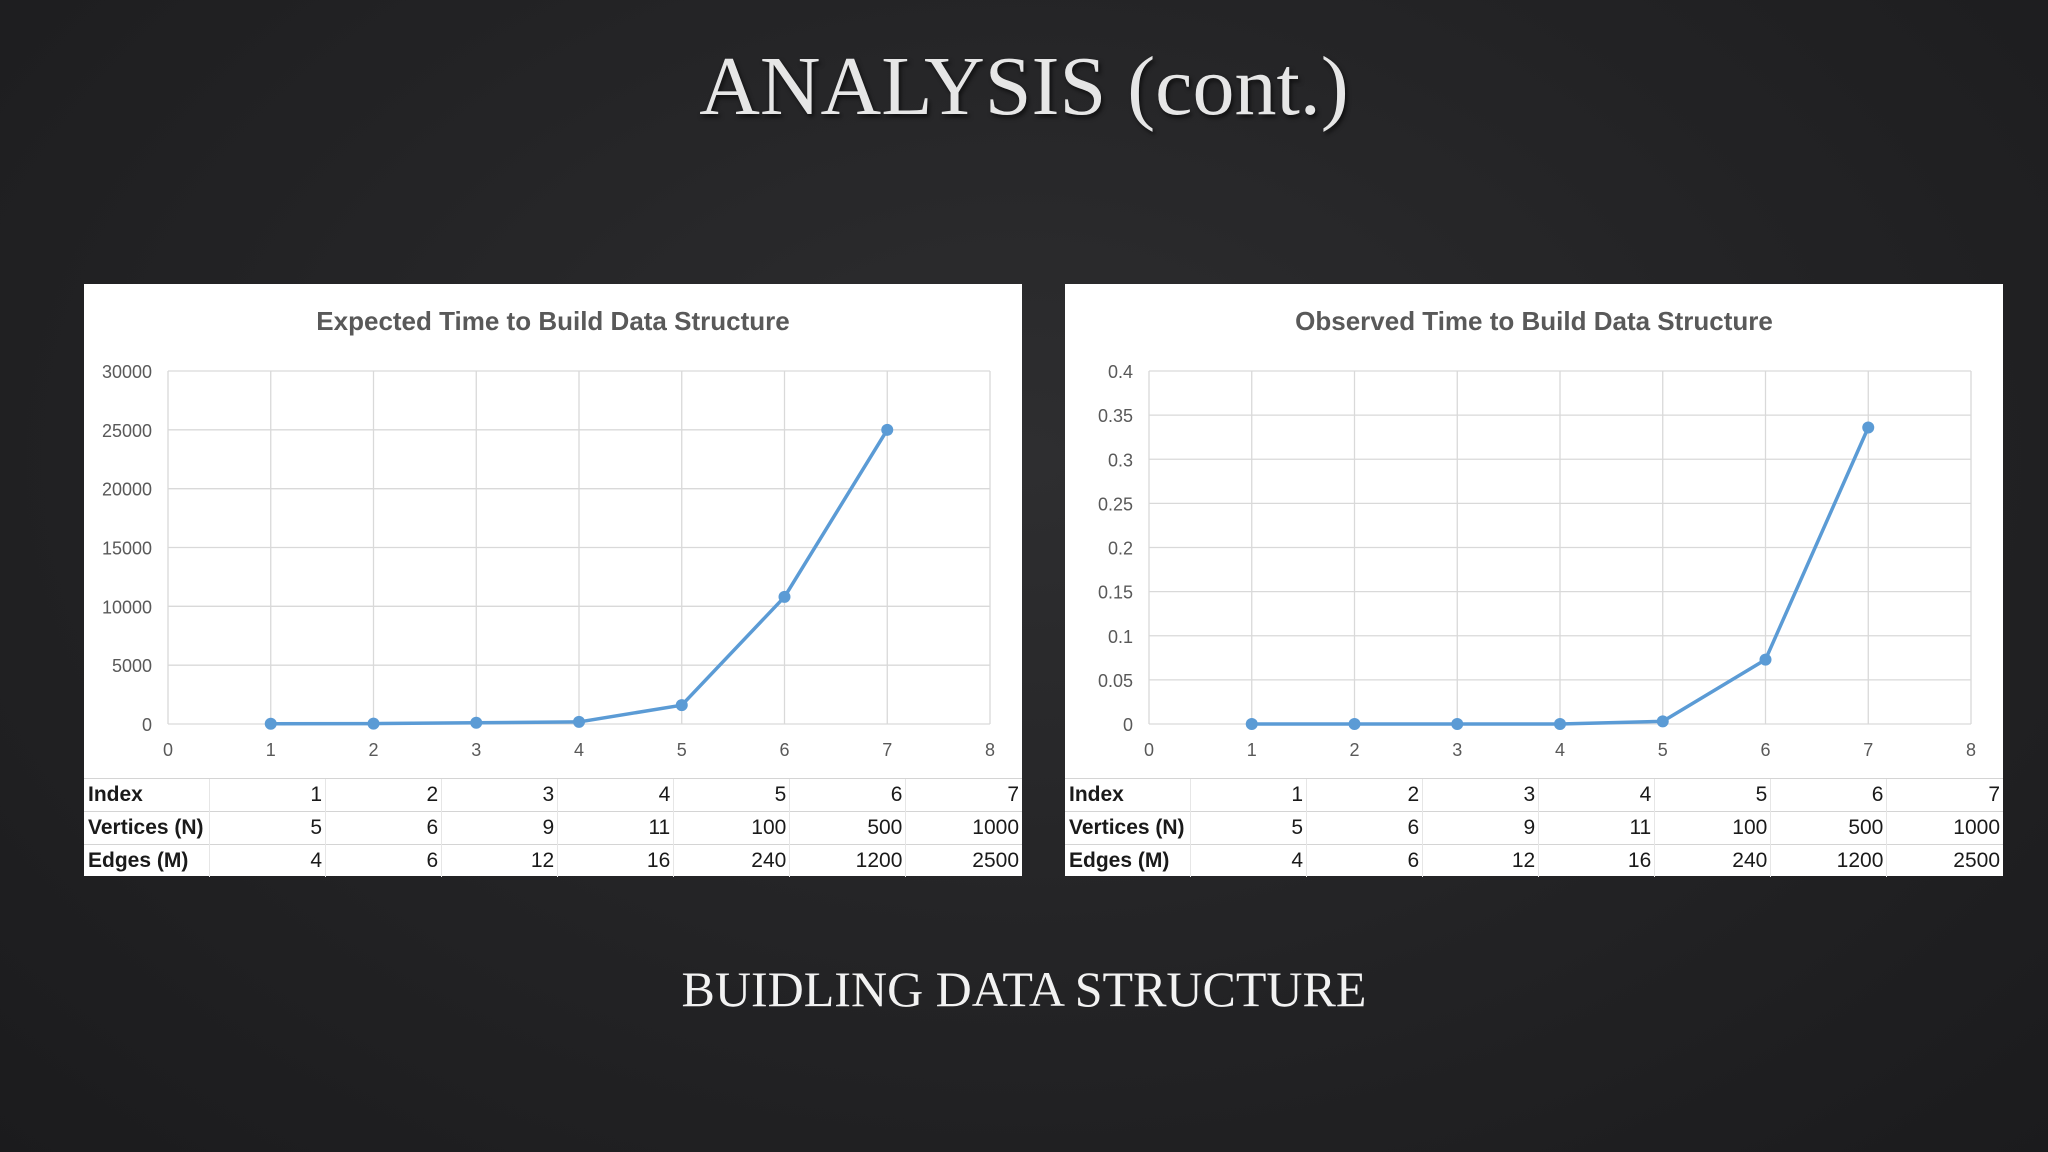  What do you see at coordinates (1534, 321) in the screenshot?
I see `chart-title: Observed Time to Build Data Structure` at bounding box center [1534, 321].